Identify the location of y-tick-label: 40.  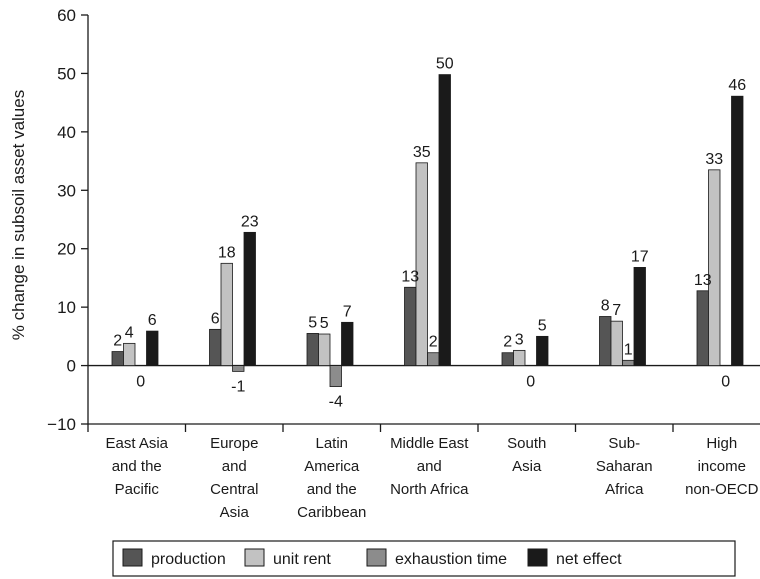
(66, 132).